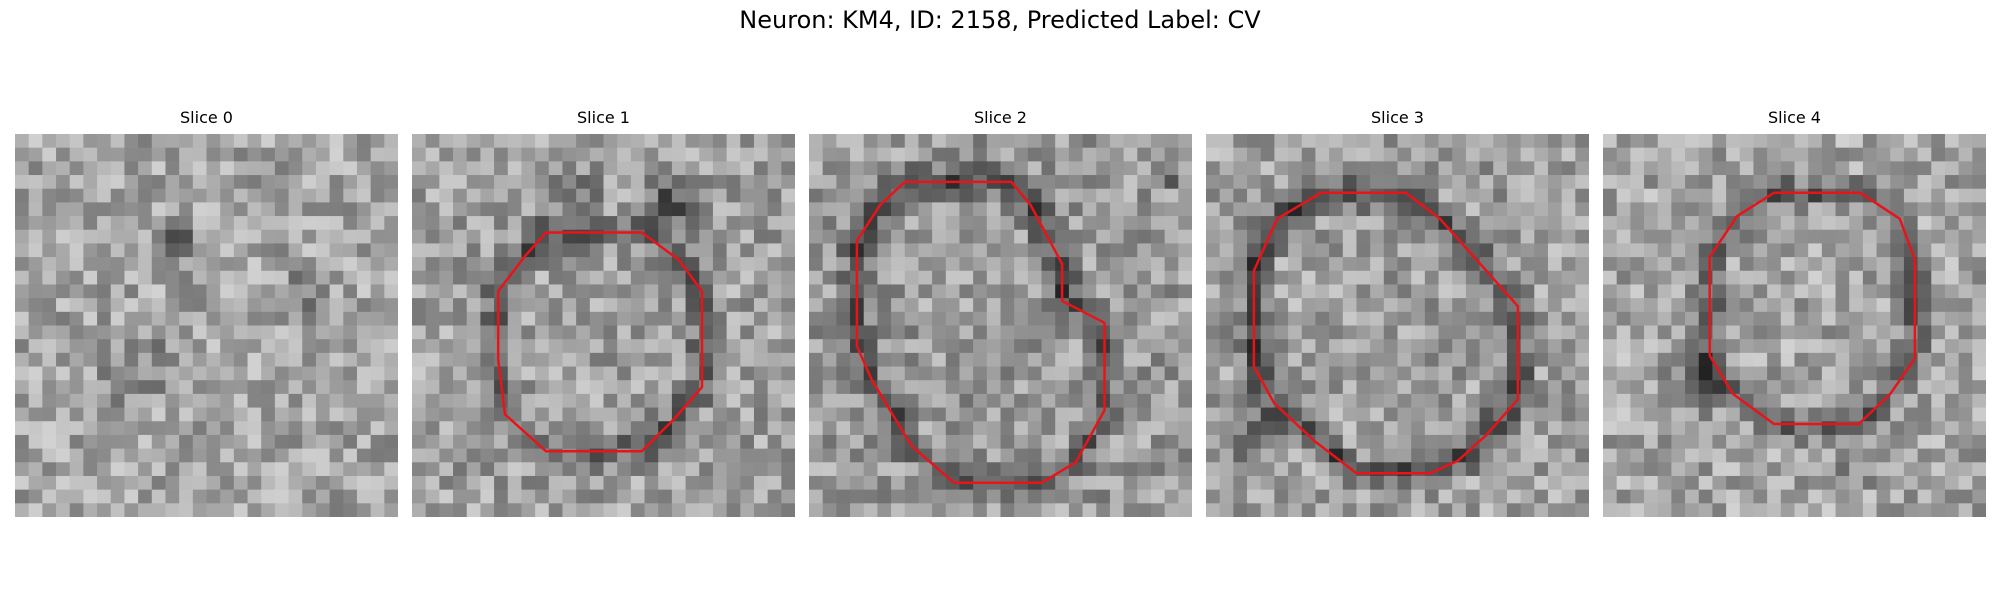  I want to click on slice-title: Slice 1, so click(603, 117).